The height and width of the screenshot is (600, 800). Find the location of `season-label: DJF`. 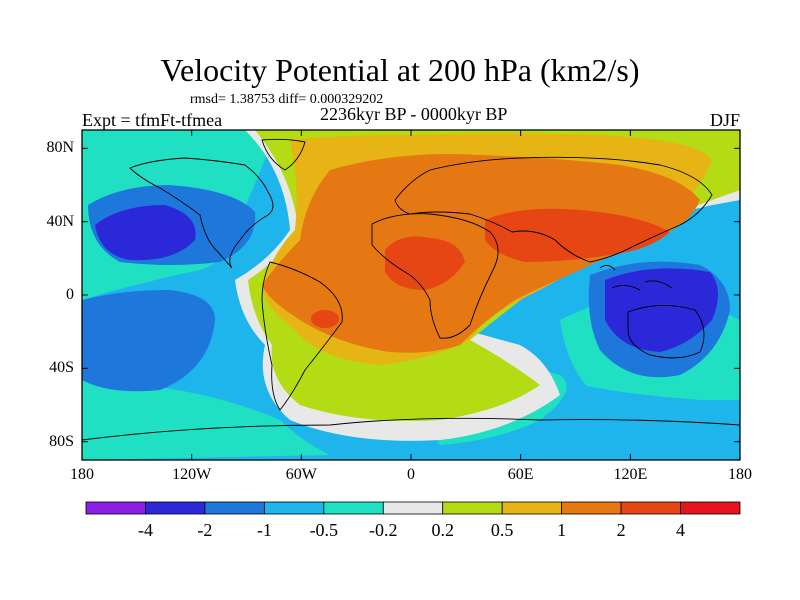

season-label: DJF is located at coordinates (724, 120).